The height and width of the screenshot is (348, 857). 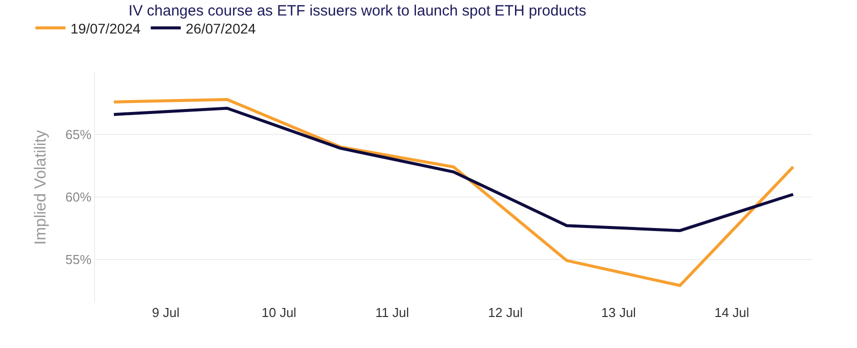 I want to click on x-tick-label: 9 Jul, so click(x=166, y=312).